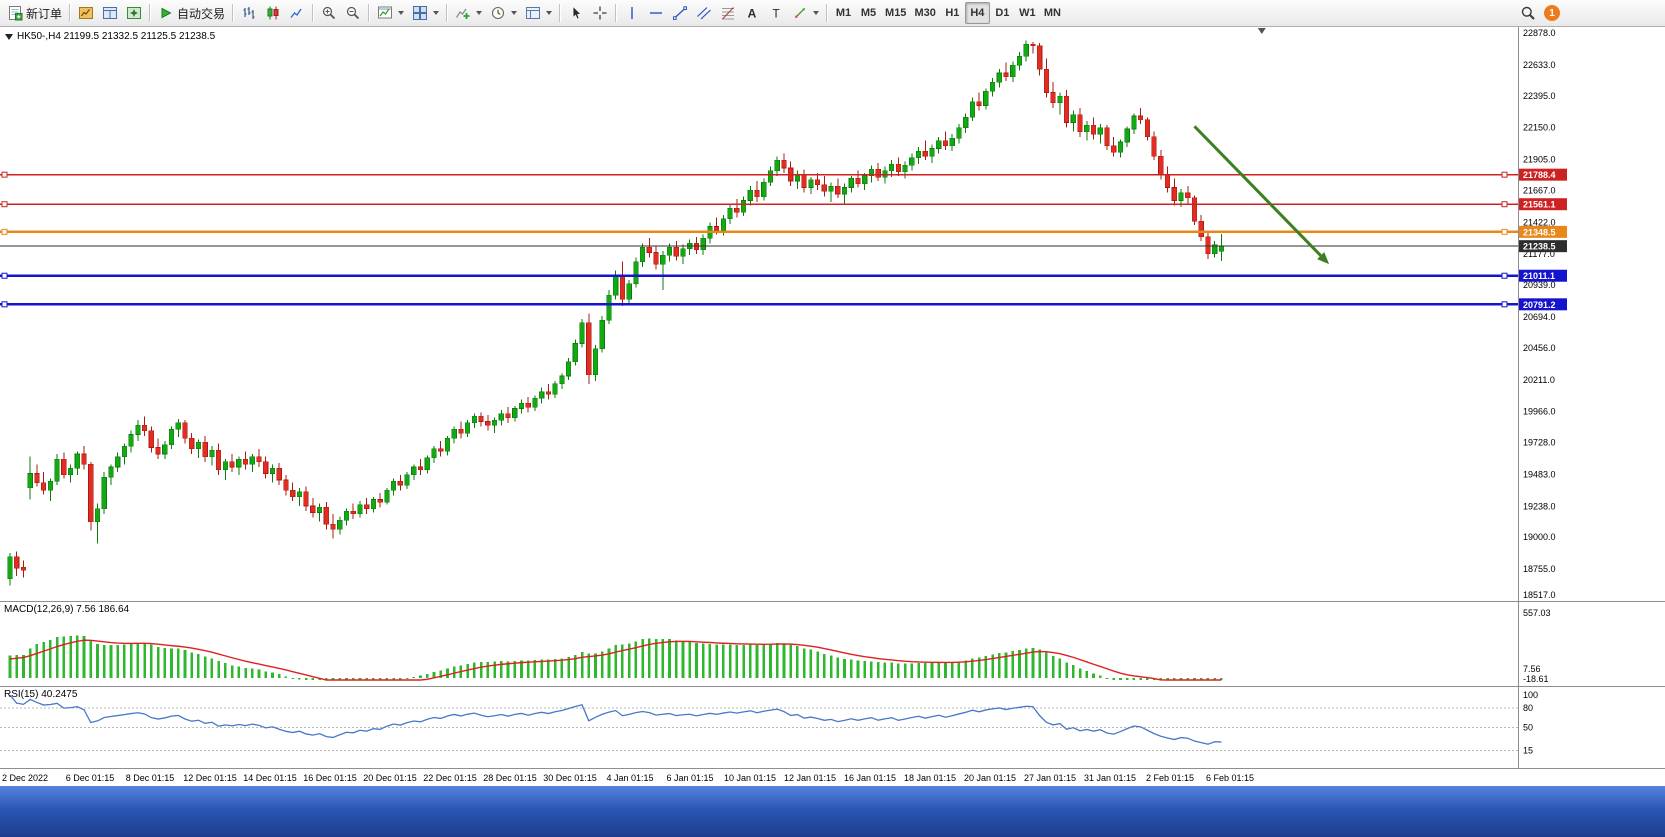  What do you see at coordinates (868, 13) in the screenshot?
I see `timeframe-m5-button: M5` at bounding box center [868, 13].